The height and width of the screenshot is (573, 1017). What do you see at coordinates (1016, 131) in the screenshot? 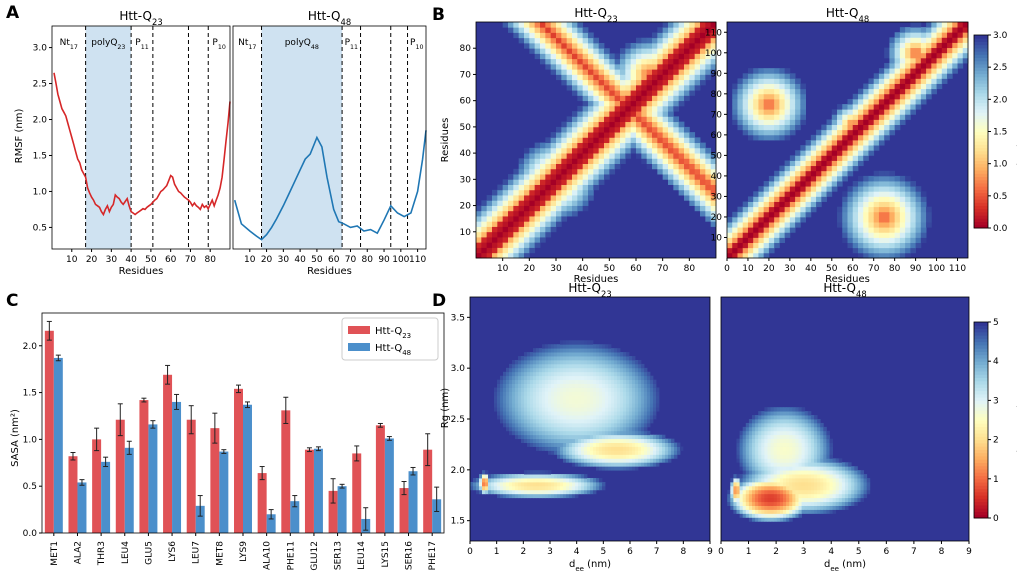
I see `colorbar-label: Distance (nm)` at bounding box center [1016, 131].